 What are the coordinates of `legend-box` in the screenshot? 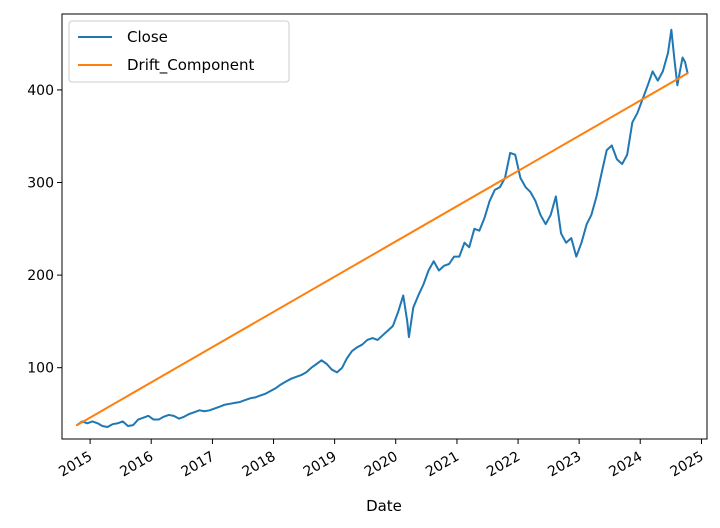 It's located at (179, 51).